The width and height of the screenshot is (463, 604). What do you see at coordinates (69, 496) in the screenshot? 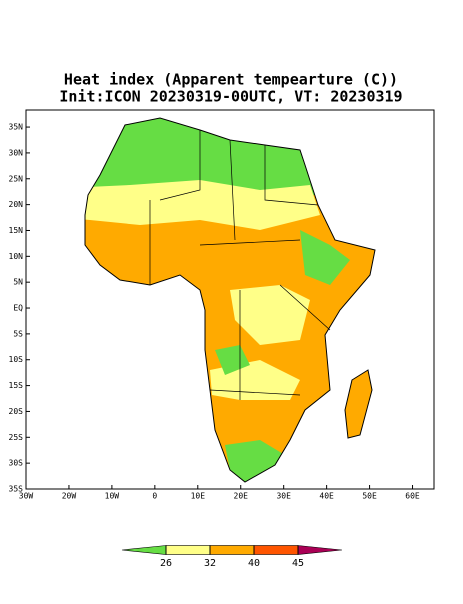
I see `x-tick-label: 20W` at bounding box center [69, 496].